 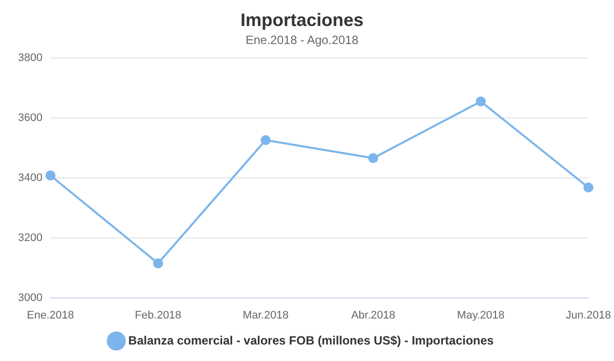 What do you see at coordinates (30, 238) in the screenshot?
I see `y-tick-label: 3200` at bounding box center [30, 238].